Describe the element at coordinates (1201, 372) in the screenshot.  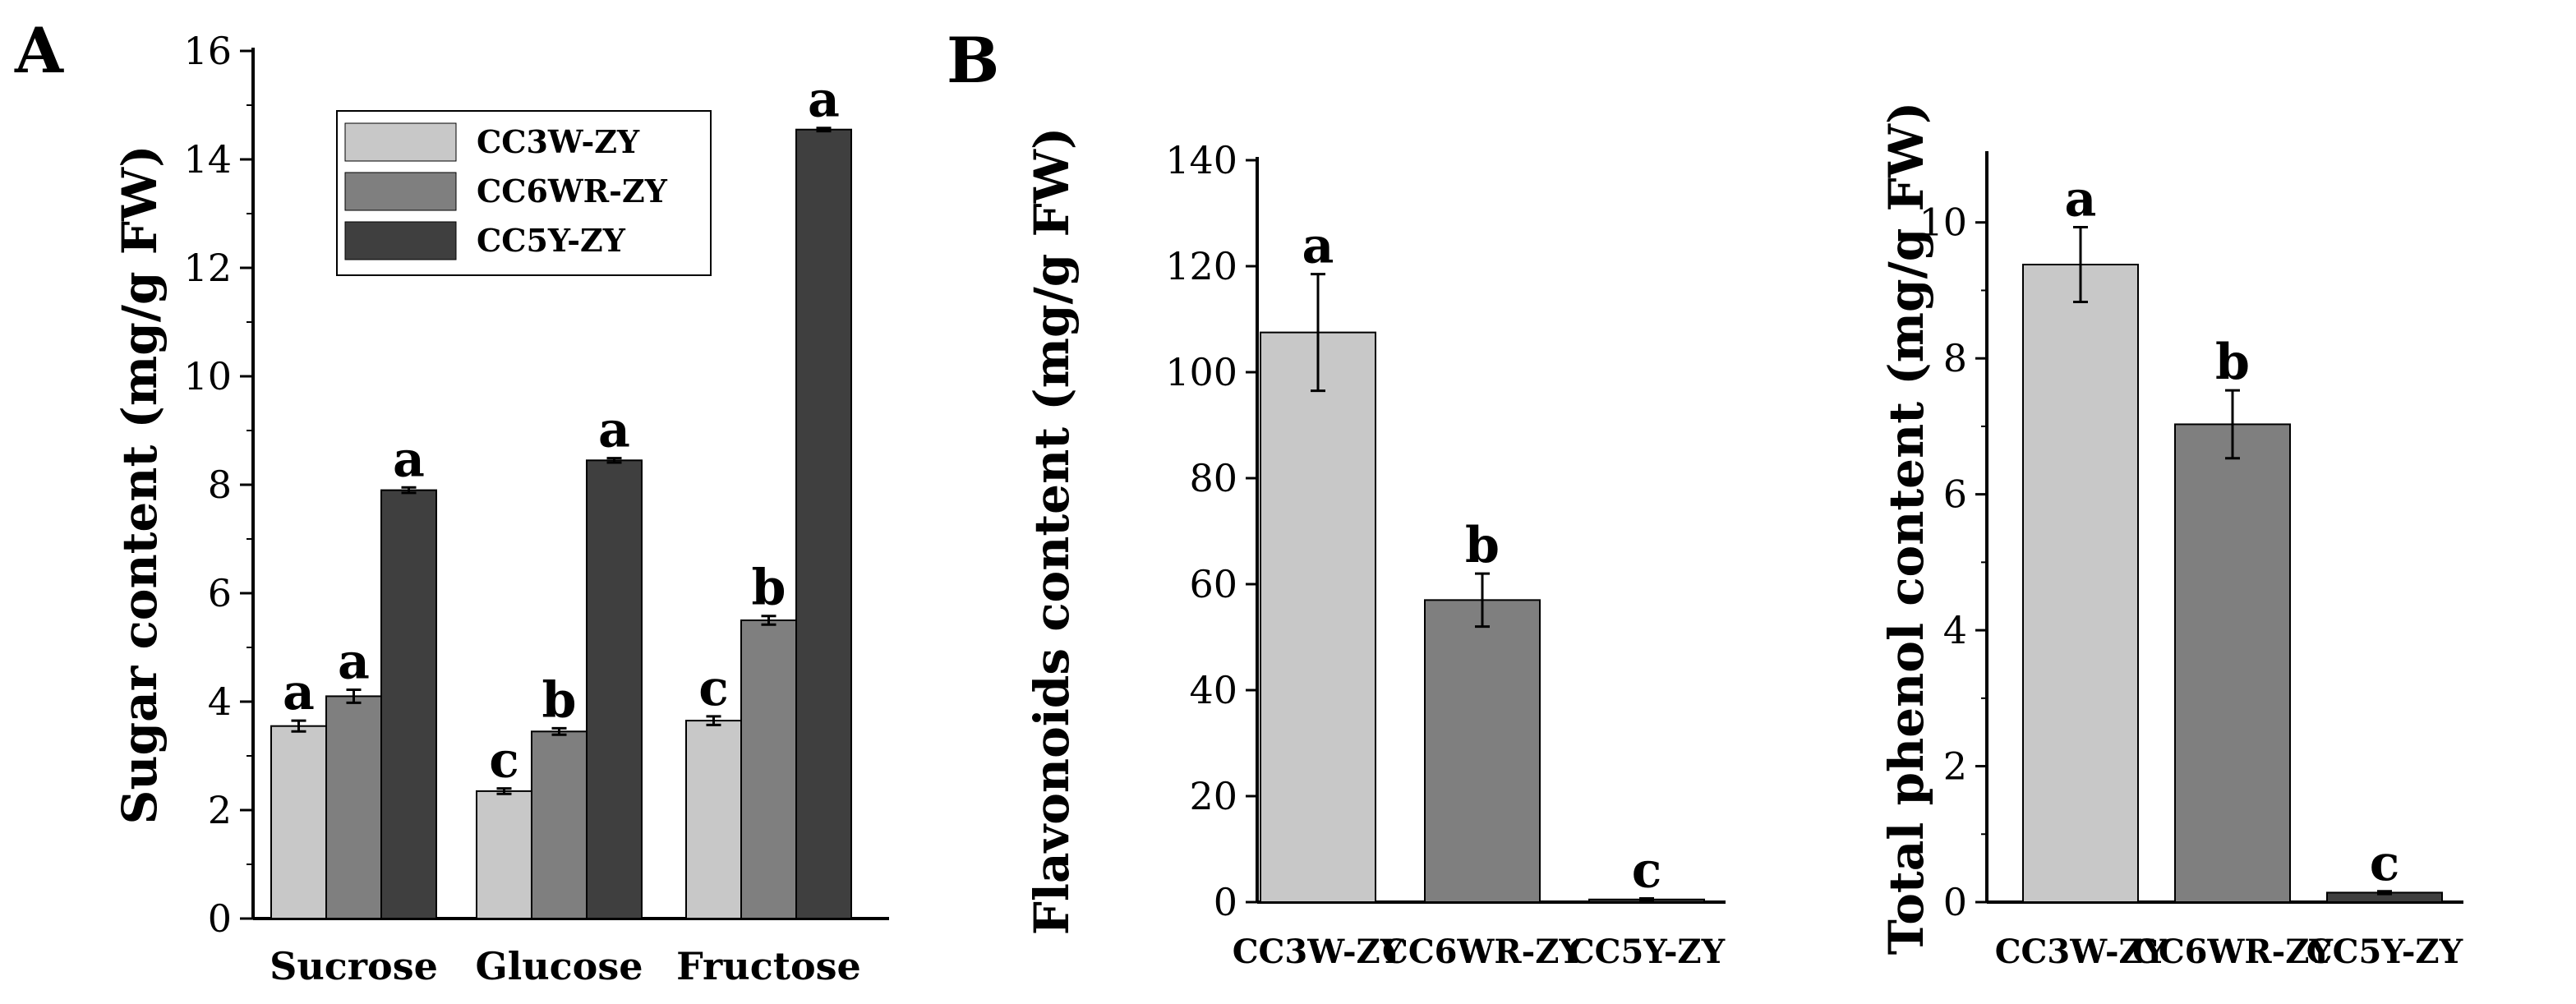
I see `y-tick-label: 100` at that location.